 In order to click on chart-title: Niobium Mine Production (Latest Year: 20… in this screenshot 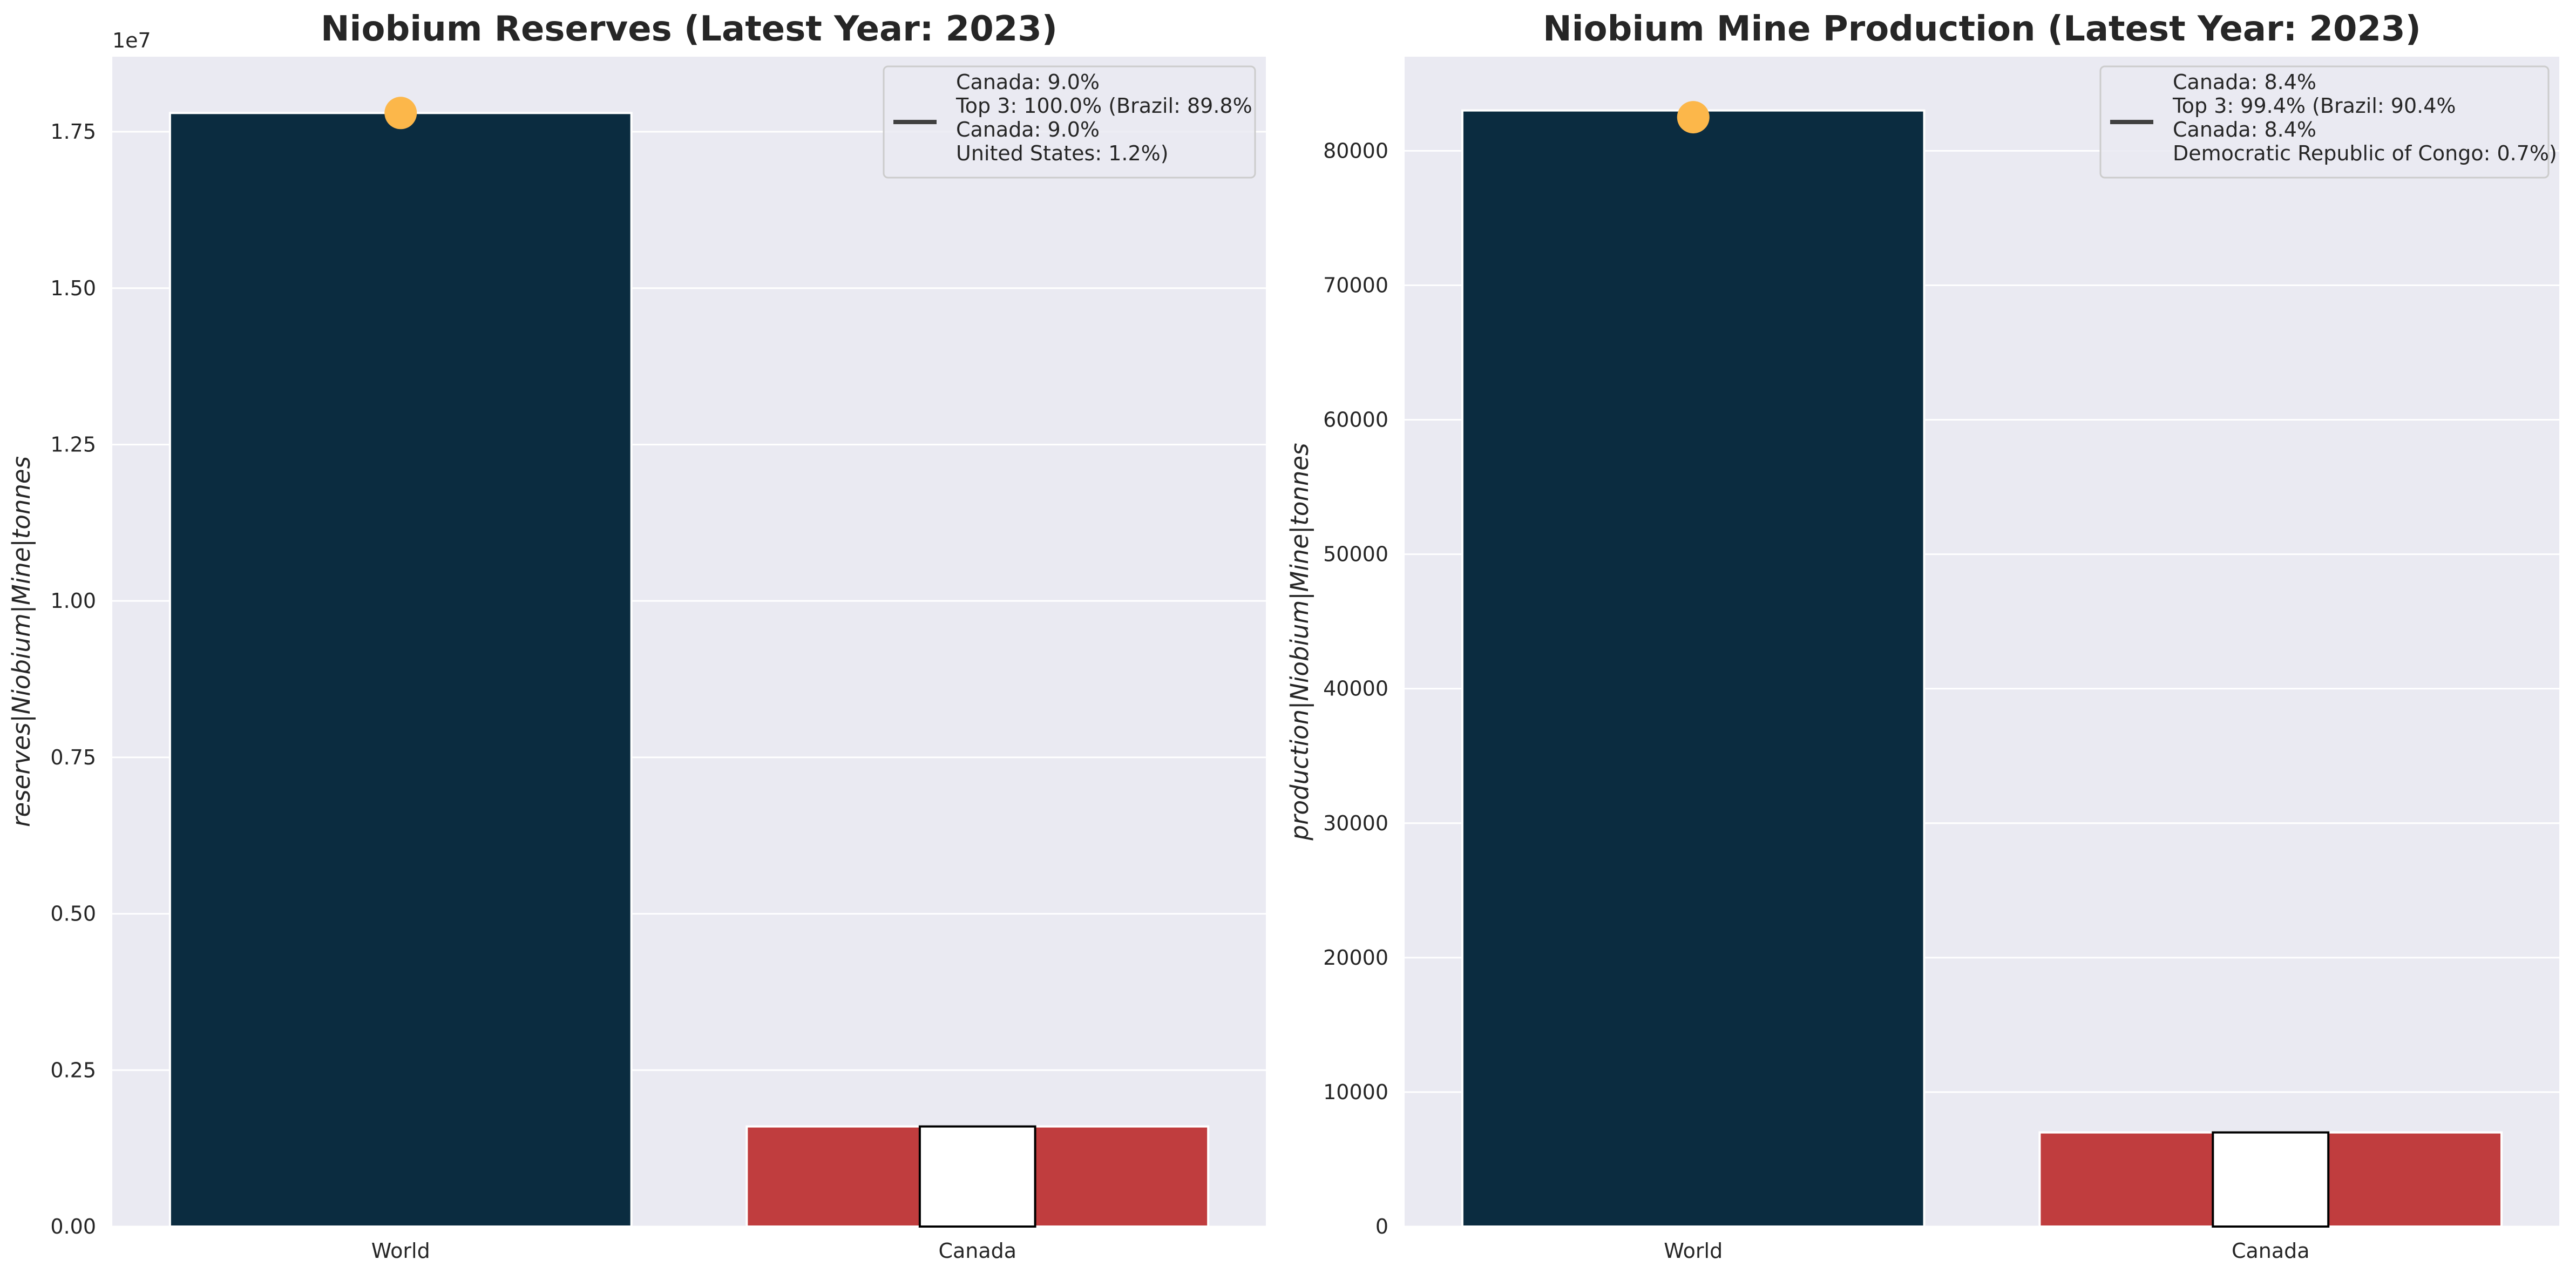, I will do `click(1982, 29)`.